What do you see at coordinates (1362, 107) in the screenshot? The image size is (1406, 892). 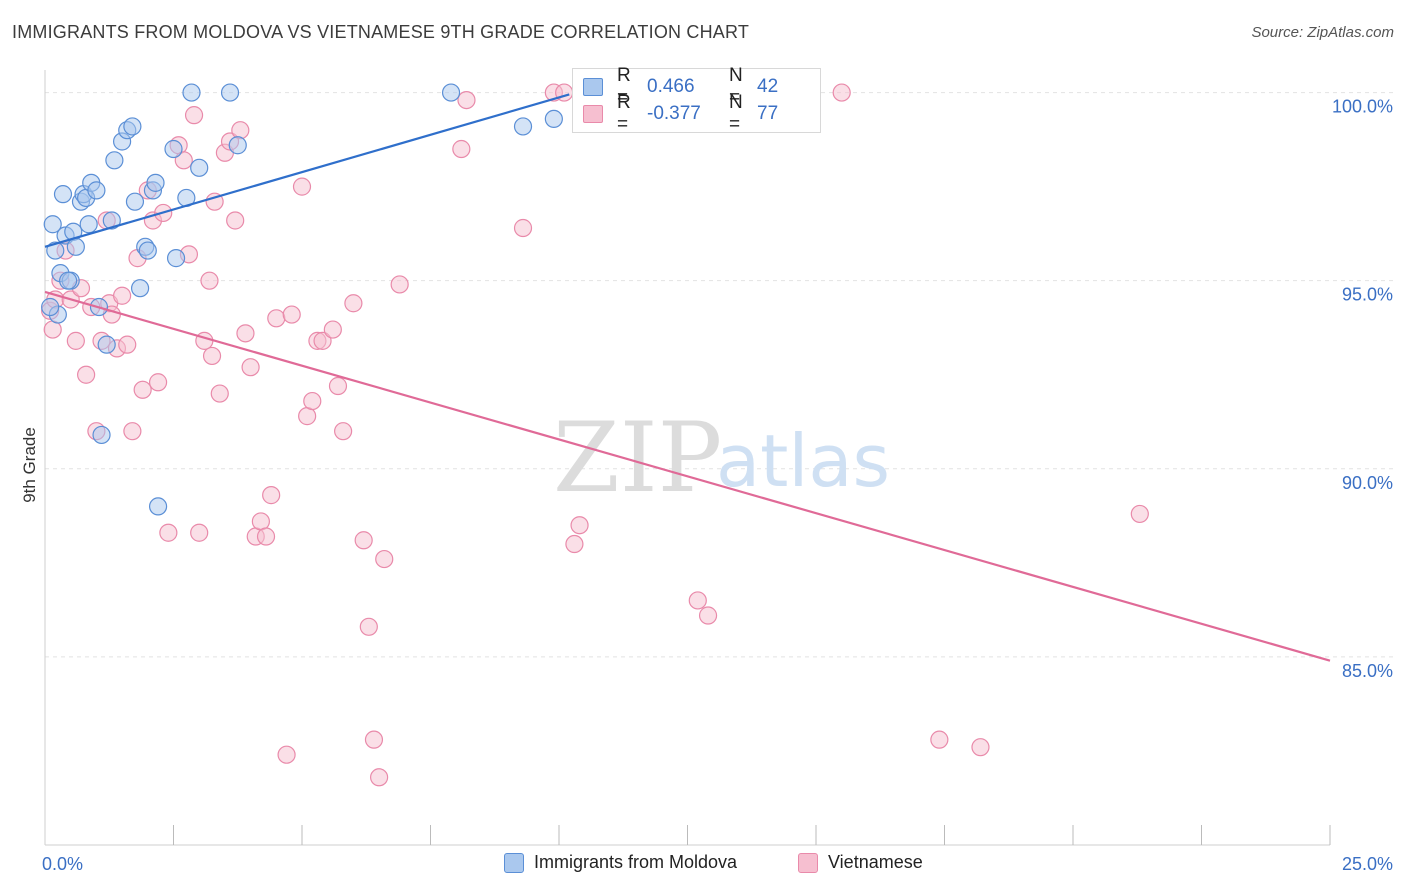 I see `y-tick-label: 100.0%` at bounding box center [1362, 107].